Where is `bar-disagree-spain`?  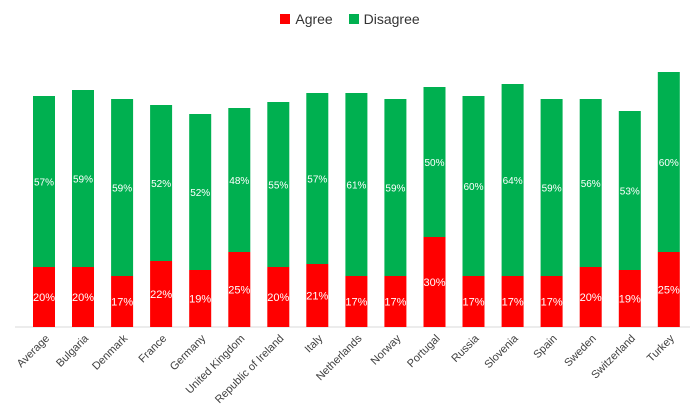
bar-disagree-spain is located at coordinates (551, 187).